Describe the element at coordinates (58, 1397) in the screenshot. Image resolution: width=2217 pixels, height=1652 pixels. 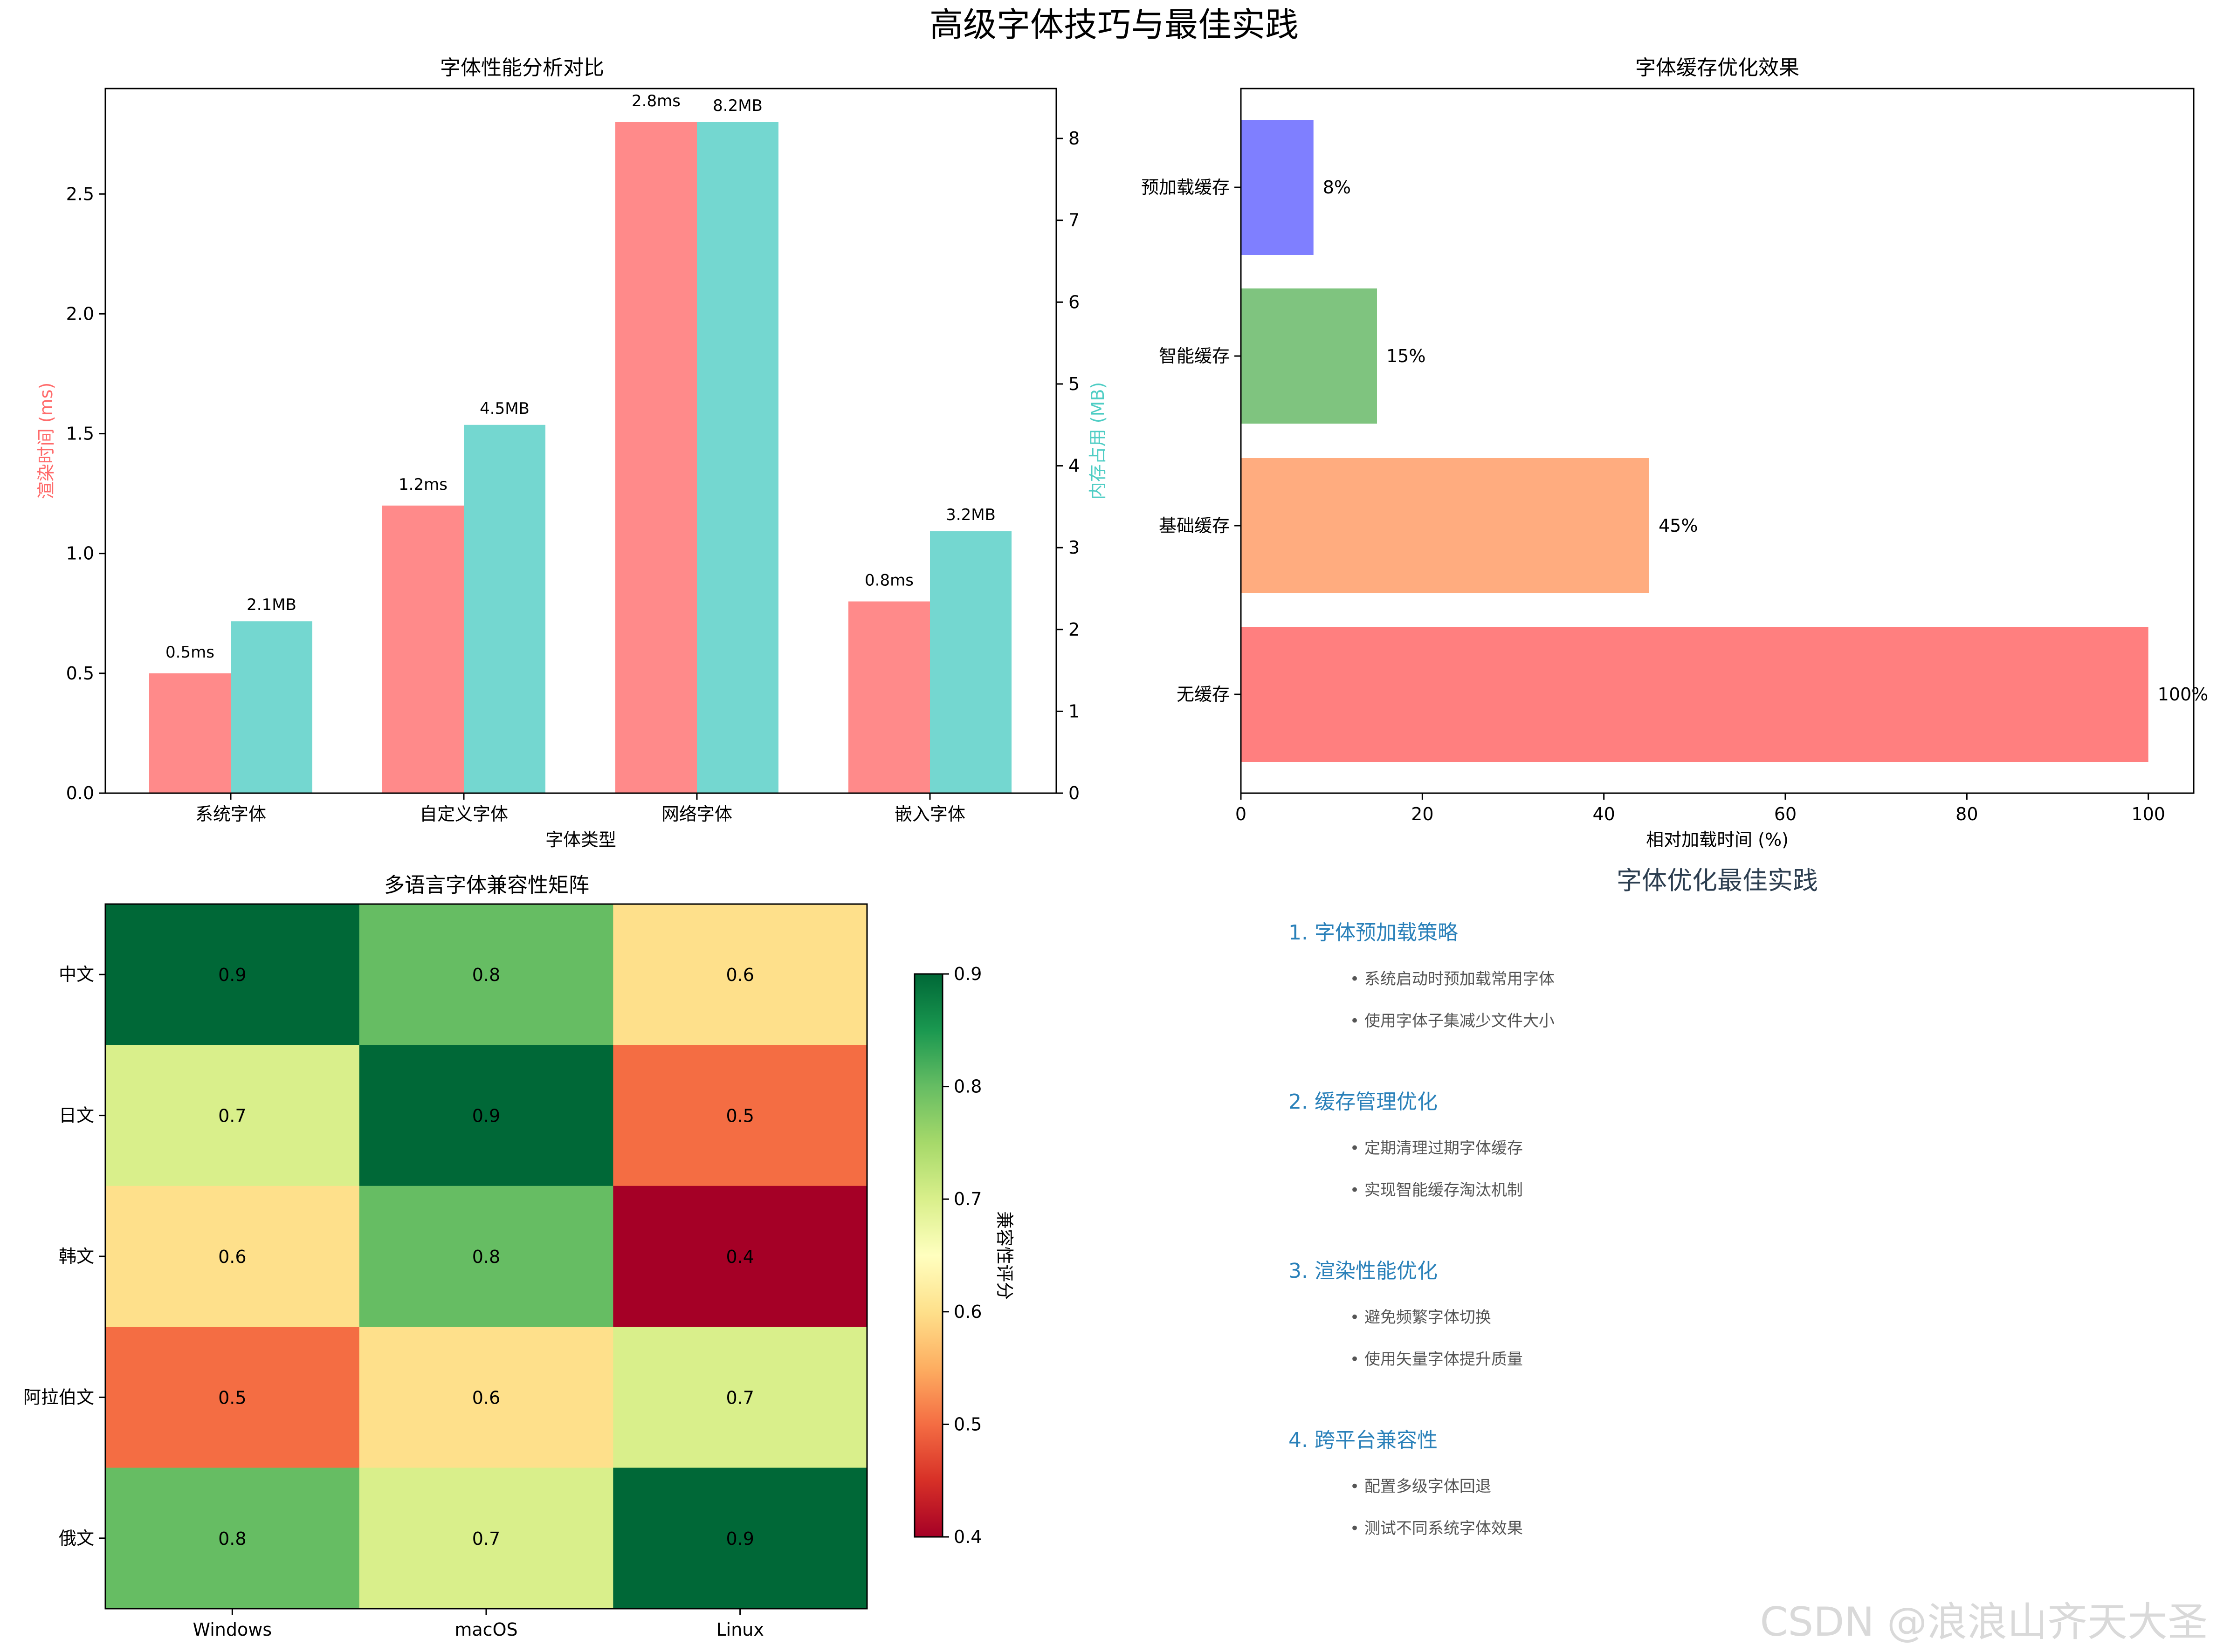
I see `heatmap-ytick-label: 阿拉伯文` at that location.